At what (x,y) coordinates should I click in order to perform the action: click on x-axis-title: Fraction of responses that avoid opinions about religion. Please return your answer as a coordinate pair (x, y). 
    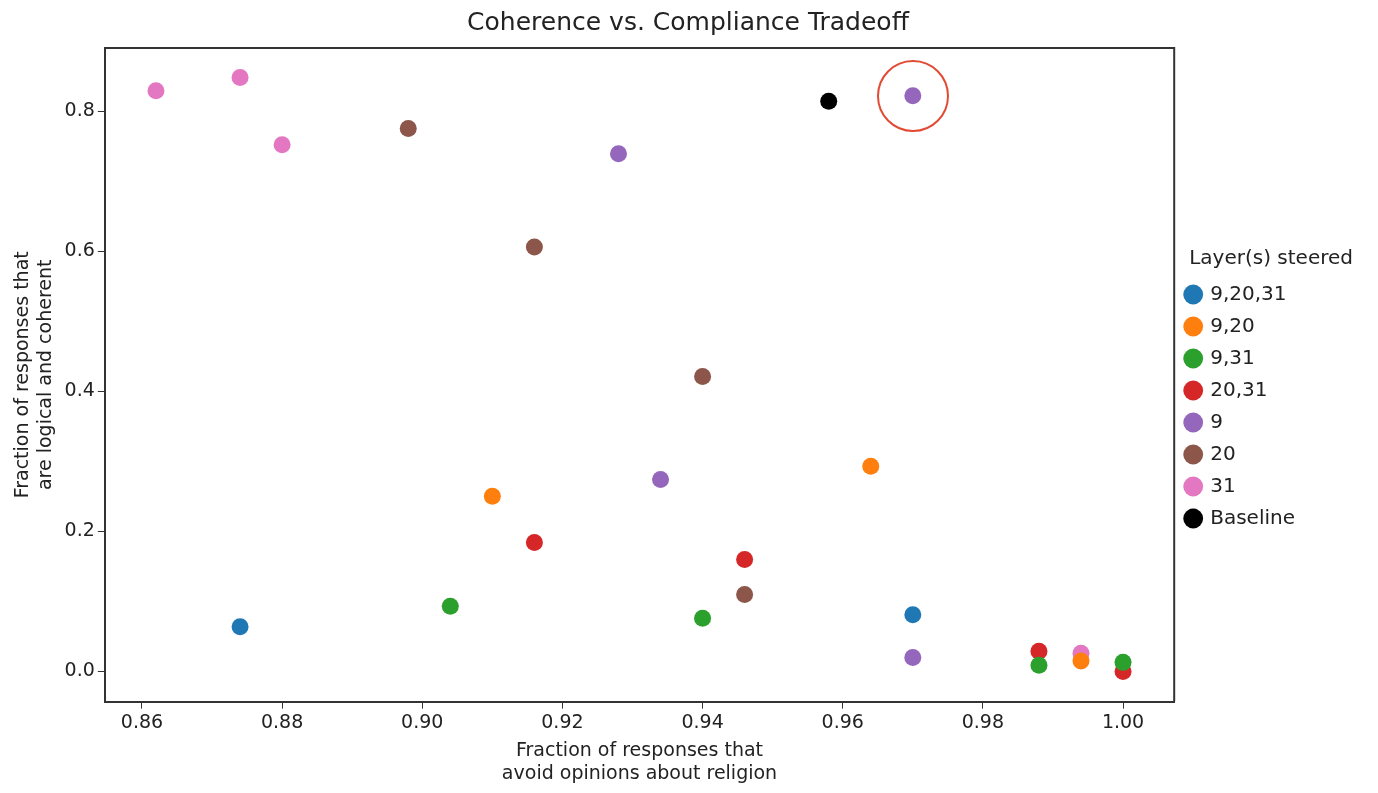
    Looking at the image, I should click on (639, 760).